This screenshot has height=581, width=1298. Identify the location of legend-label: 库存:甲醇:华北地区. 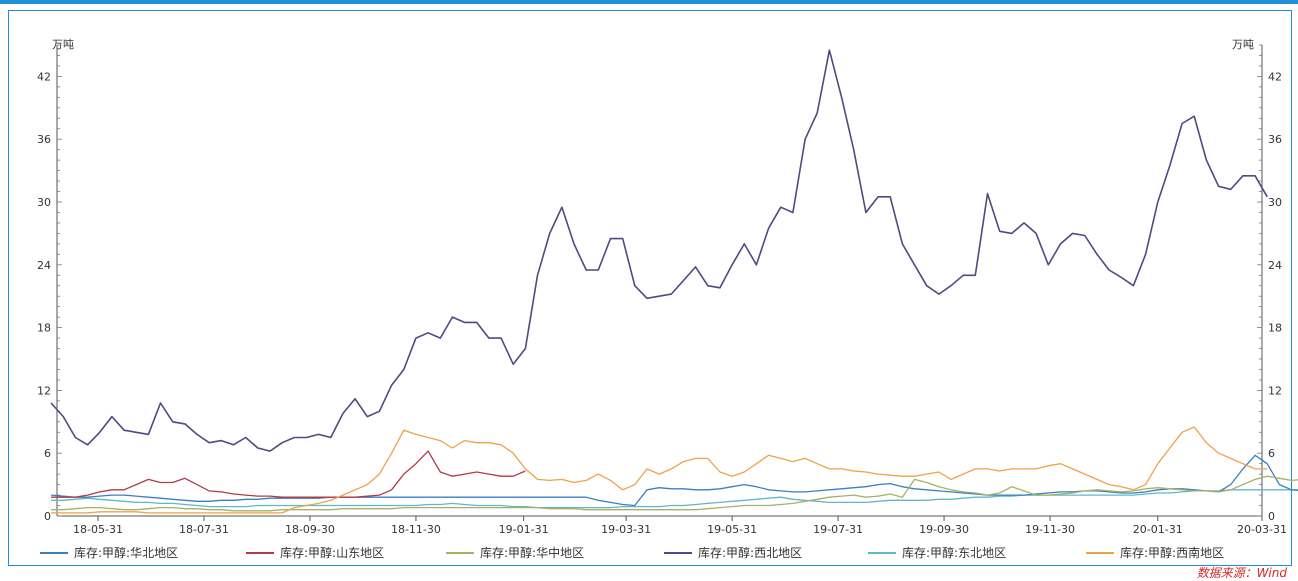
(126, 552).